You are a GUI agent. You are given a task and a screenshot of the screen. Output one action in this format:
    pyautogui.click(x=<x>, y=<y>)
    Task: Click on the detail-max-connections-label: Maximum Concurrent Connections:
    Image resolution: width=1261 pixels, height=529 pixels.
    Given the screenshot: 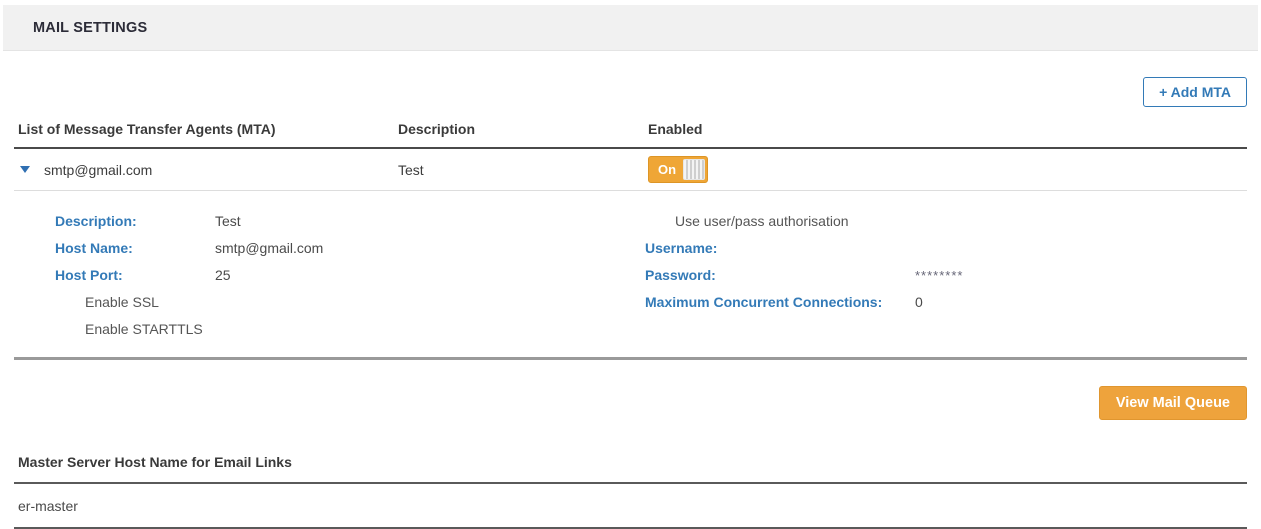 What is the action you would take?
    pyautogui.click(x=764, y=302)
    